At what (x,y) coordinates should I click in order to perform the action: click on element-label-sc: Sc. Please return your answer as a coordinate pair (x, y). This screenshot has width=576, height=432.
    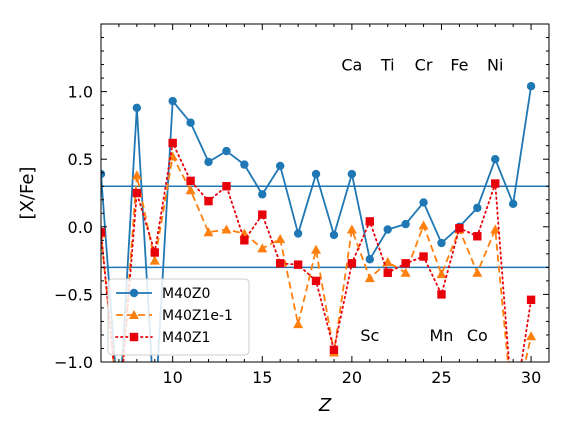
    Looking at the image, I should click on (369, 335).